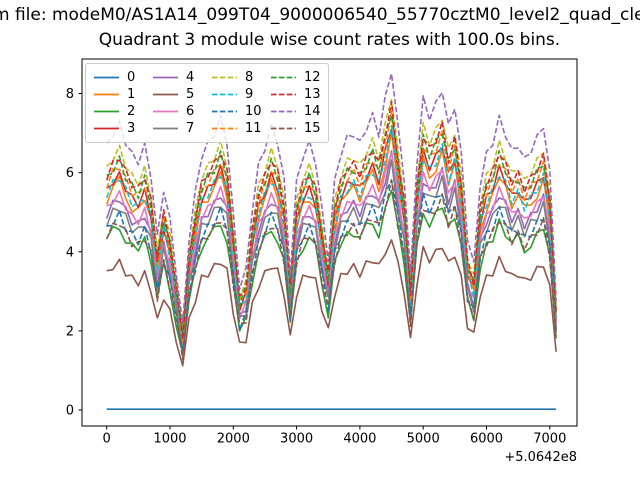 The image size is (640, 480). I want to click on legend-entry: 1, so click(118, 94).